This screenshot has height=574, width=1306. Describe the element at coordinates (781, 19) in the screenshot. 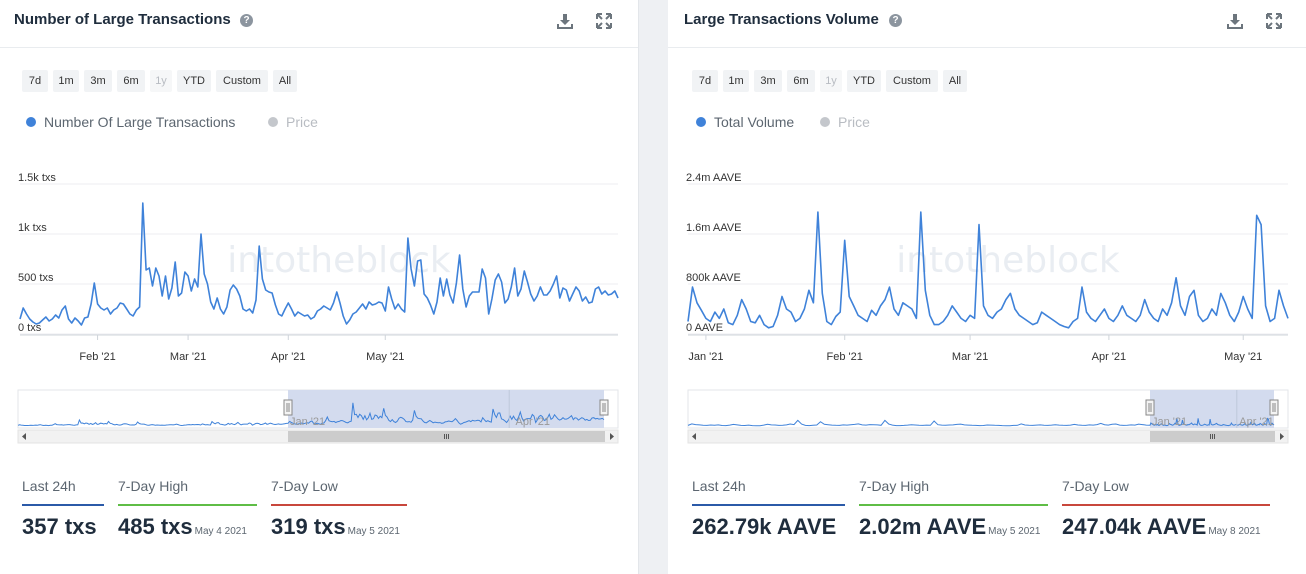

I see `panel-title: Large Transactions Volume` at that location.